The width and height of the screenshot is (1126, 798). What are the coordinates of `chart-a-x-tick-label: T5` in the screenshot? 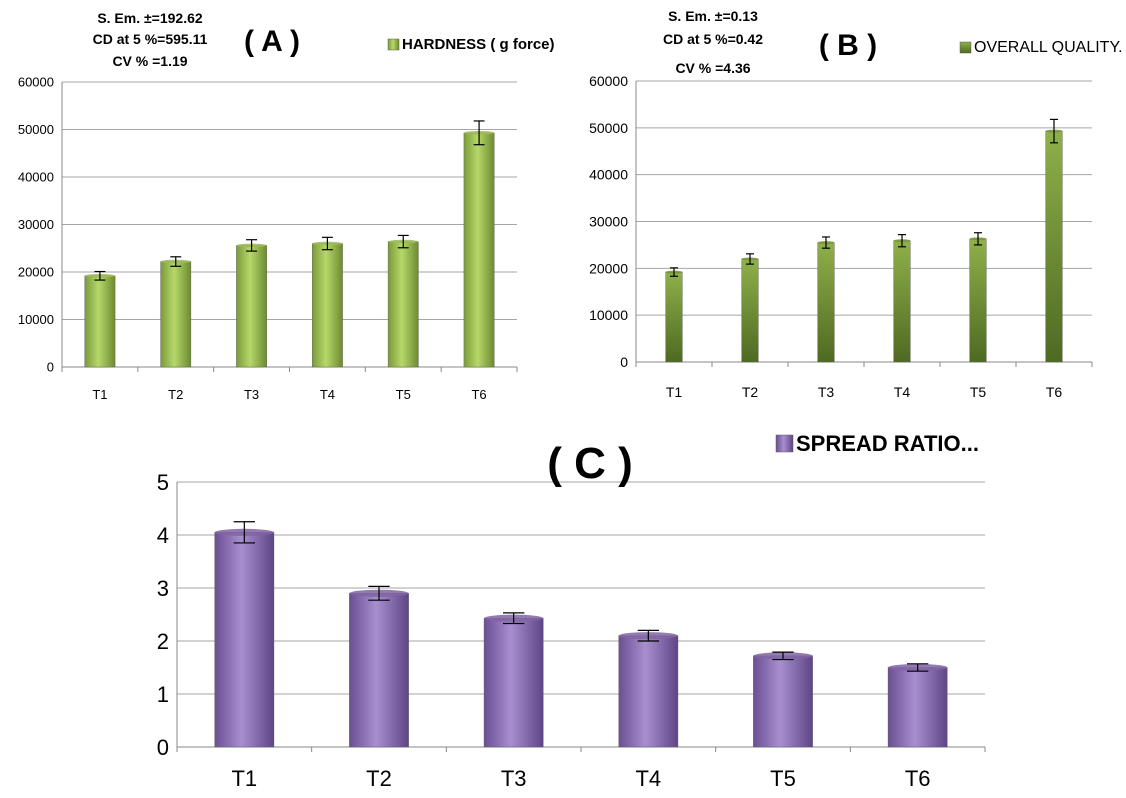 It's located at (403, 394).